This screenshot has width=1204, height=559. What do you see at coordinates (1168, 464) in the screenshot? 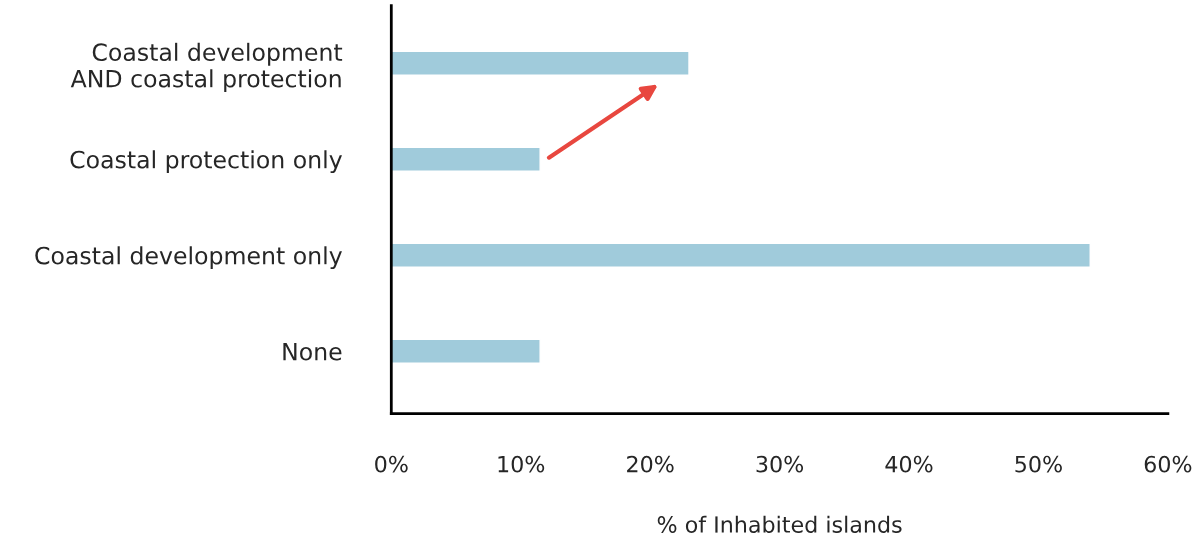
I see `x-tick-label: 60%` at bounding box center [1168, 464].